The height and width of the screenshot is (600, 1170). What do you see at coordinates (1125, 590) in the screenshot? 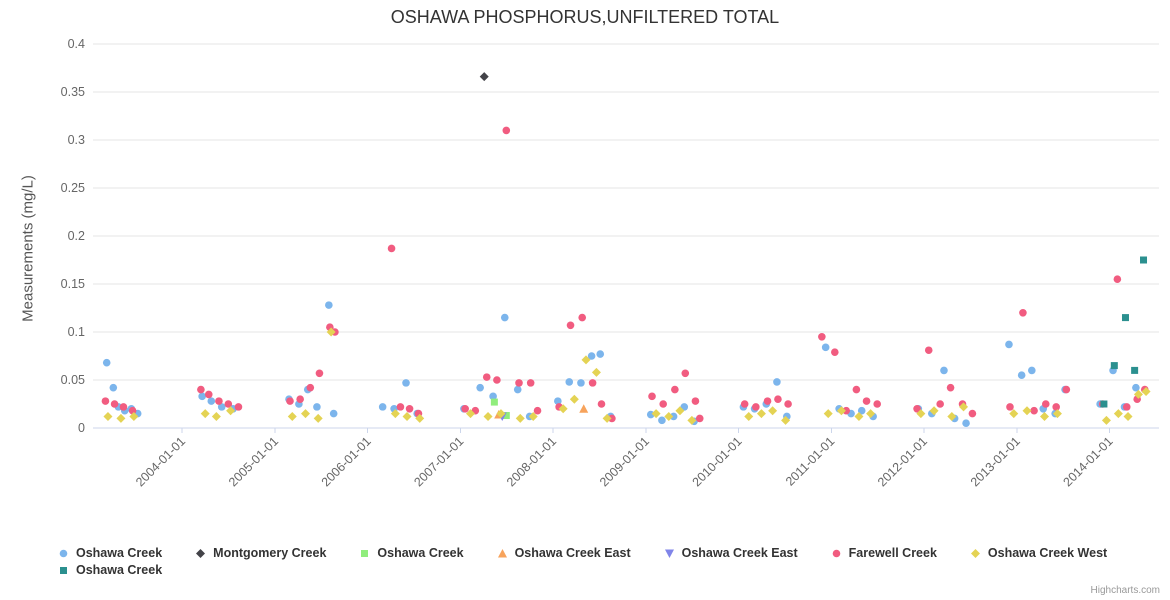
I see `highcharts-credit: Highcharts.com` at bounding box center [1125, 590].